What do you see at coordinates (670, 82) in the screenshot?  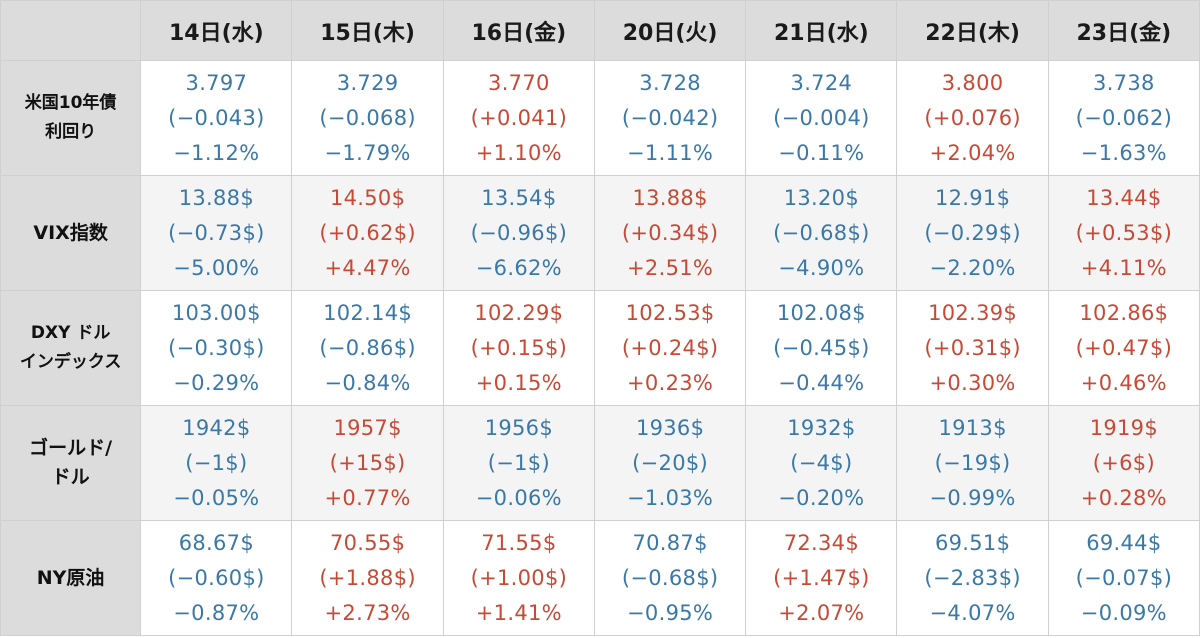 I see `cell-value: 3.728` at bounding box center [670, 82].